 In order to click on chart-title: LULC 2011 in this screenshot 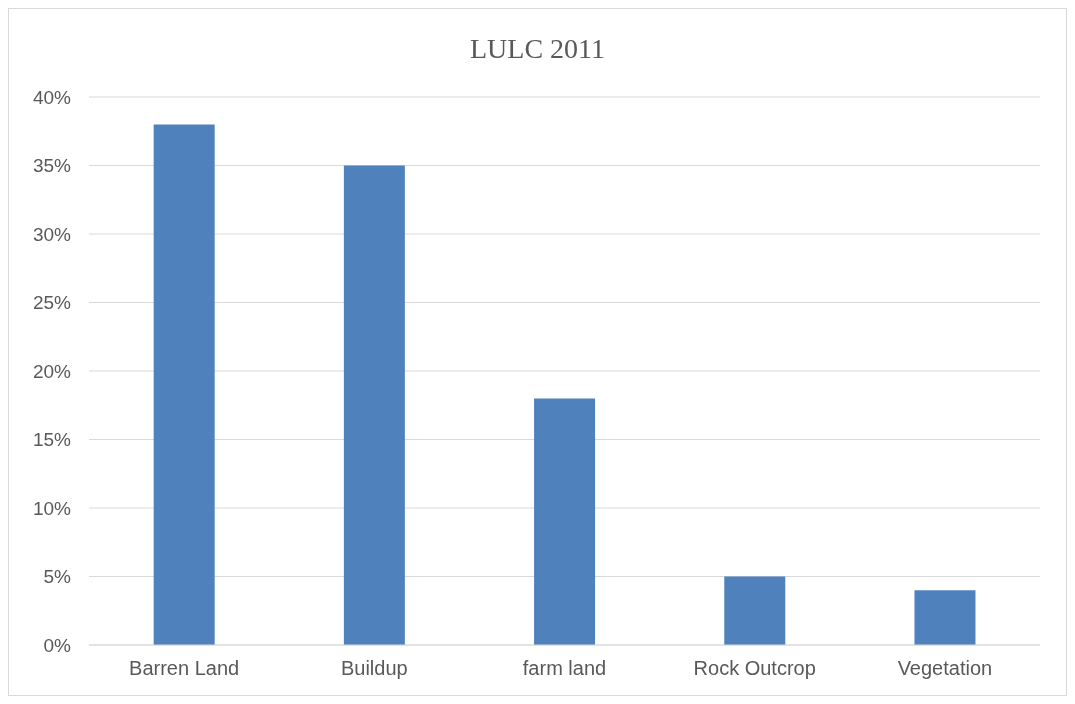, I will do `click(537, 49)`.